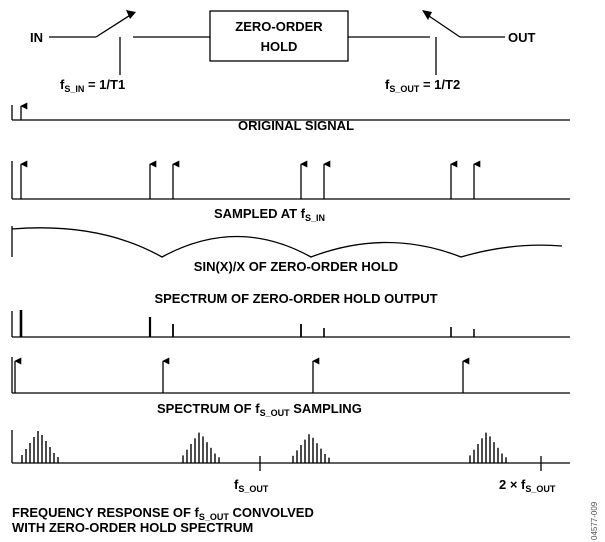 The width and height of the screenshot is (605, 542). What do you see at coordinates (295, 298) in the screenshot?
I see `spectrum-zoh-label: SPECTRUM OF ZERO-ORDER HOLD OUTPUT` at bounding box center [295, 298].